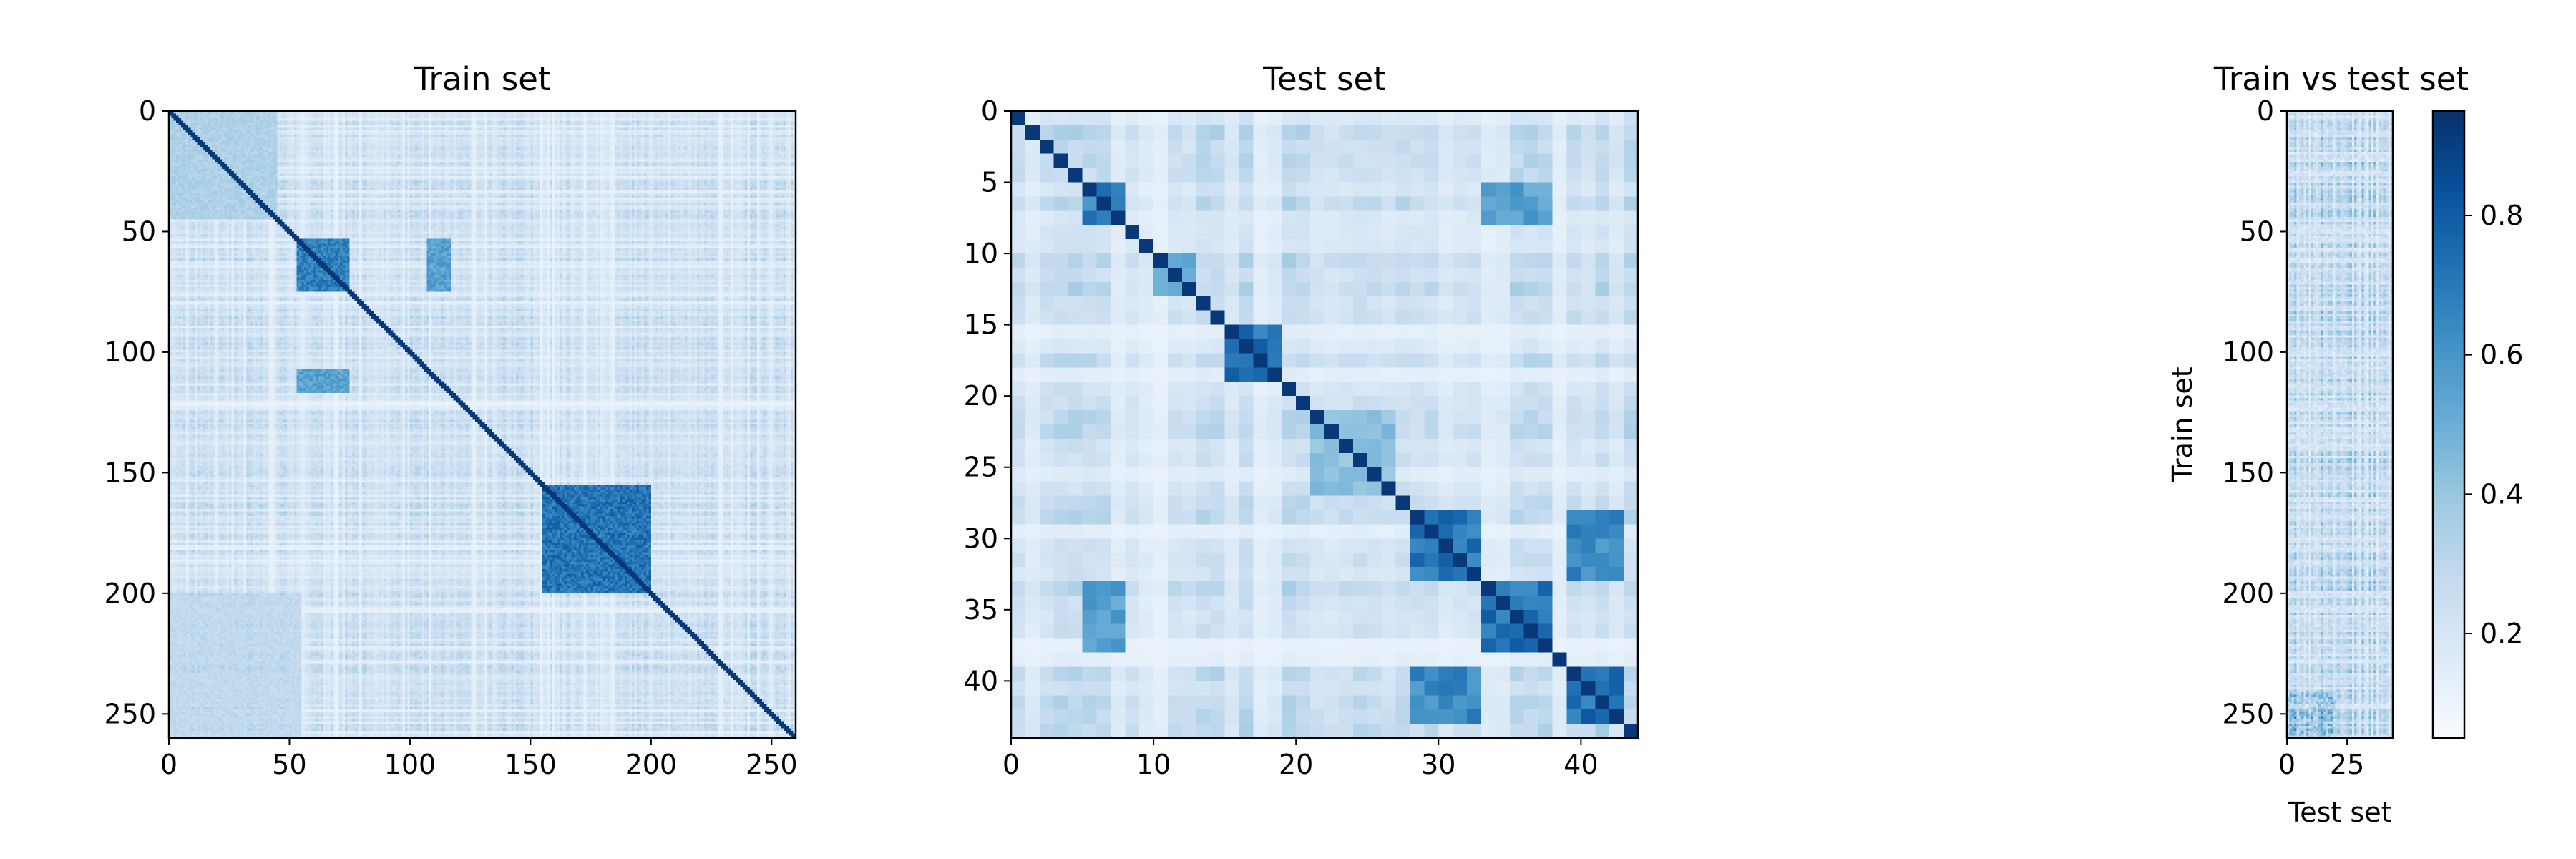 The height and width of the screenshot is (859, 2576). What do you see at coordinates (2448, 424) in the screenshot?
I see `colorbar-gradient` at bounding box center [2448, 424].